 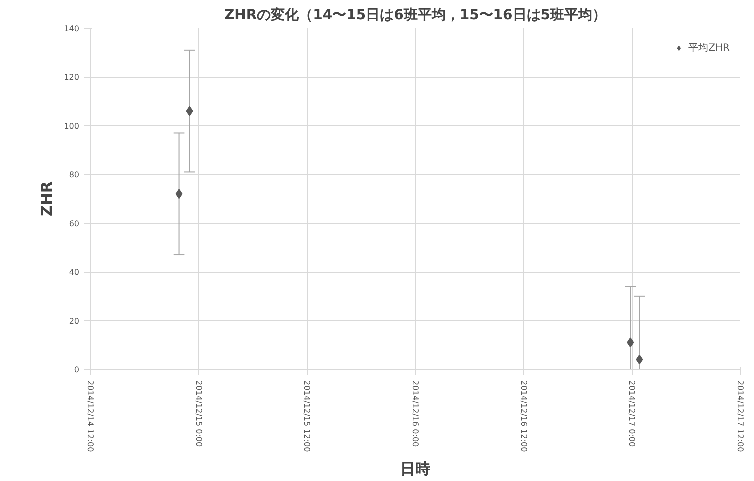 What do you see at coordinates (72, 29) in the screenshot?
I see `y-tick-label: 140` at bounding box center [72, 29].